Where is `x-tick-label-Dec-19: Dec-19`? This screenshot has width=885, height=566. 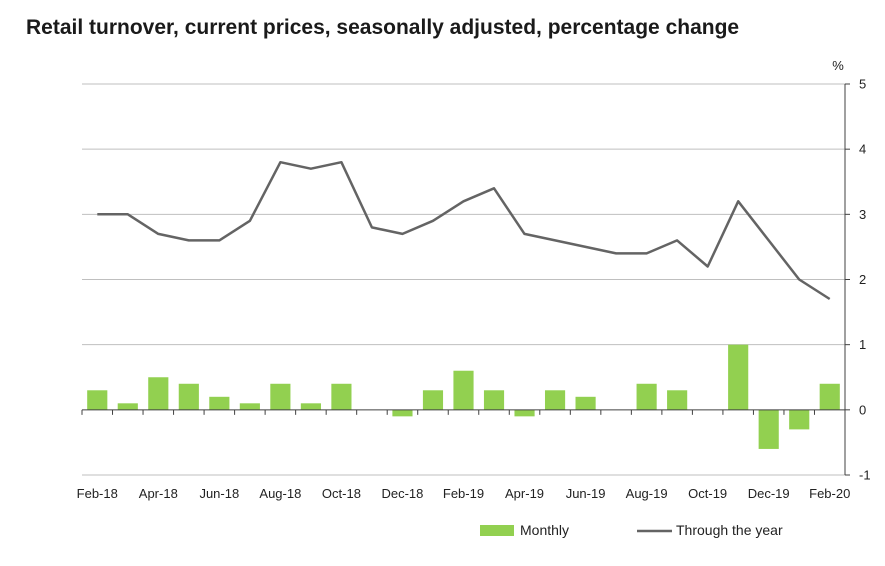 x-tick-label-Dec-19: Dec-19 is located at coordinates (769, 493).